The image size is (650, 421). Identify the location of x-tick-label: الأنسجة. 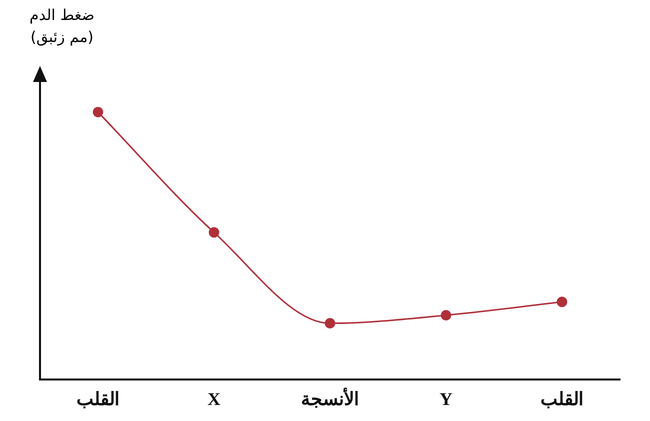
(330, 397).